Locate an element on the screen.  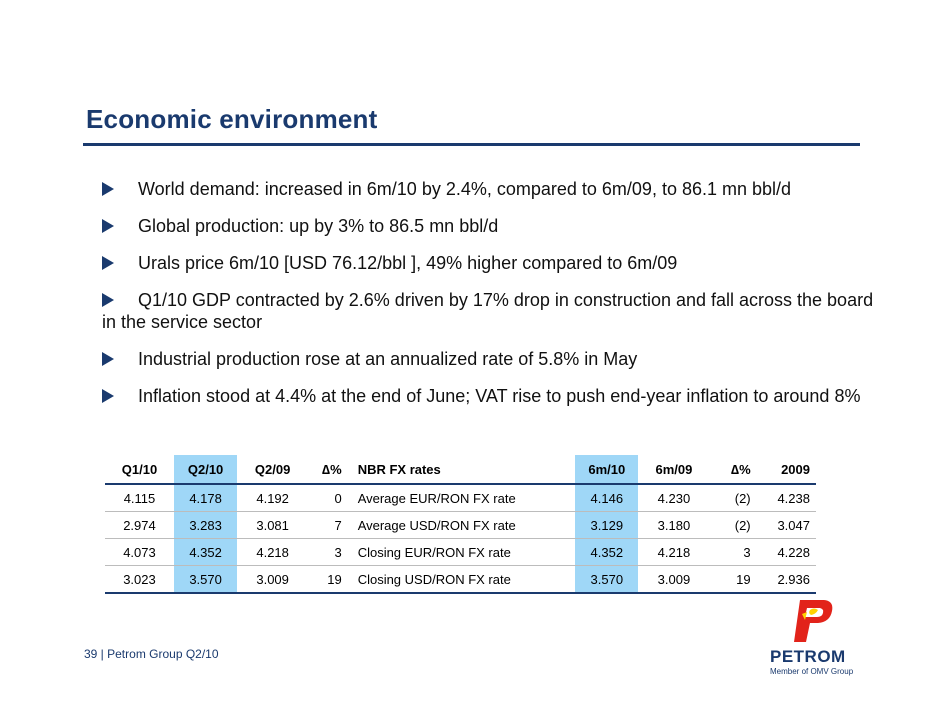
petrom-logo: PETROM Member of OMV Group is located at coordinates (812, 637).